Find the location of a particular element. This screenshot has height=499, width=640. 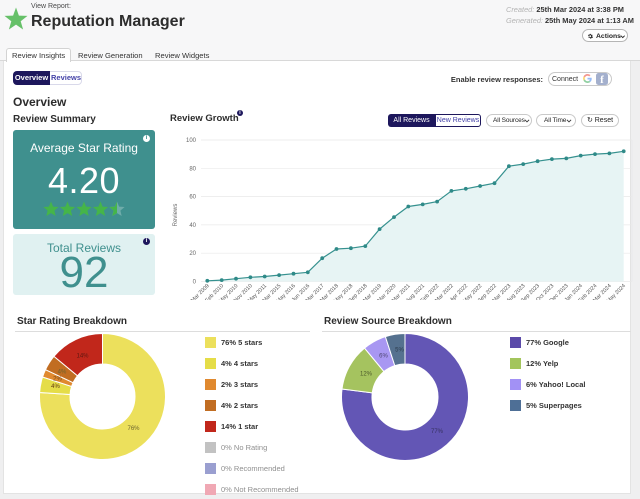

svg-text: 77% is located at coordinates (437, 432).